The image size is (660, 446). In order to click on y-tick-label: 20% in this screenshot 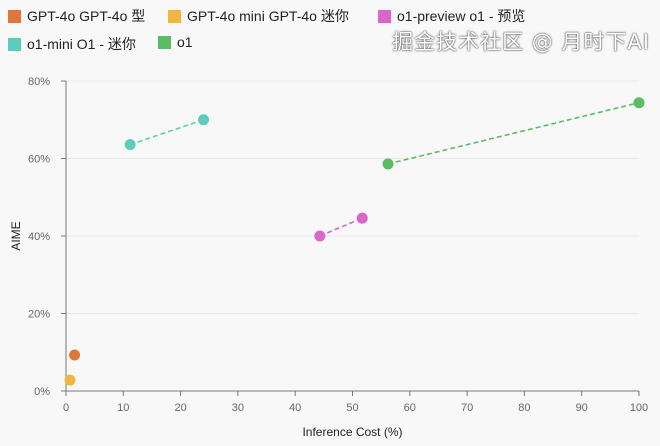, I will do `click(39, 315)`.